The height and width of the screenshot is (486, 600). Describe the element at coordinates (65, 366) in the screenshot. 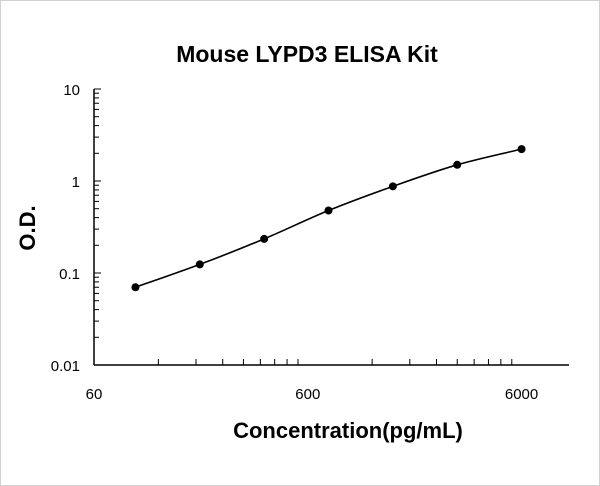

I see `y-tick-label: 0.01` at that location.